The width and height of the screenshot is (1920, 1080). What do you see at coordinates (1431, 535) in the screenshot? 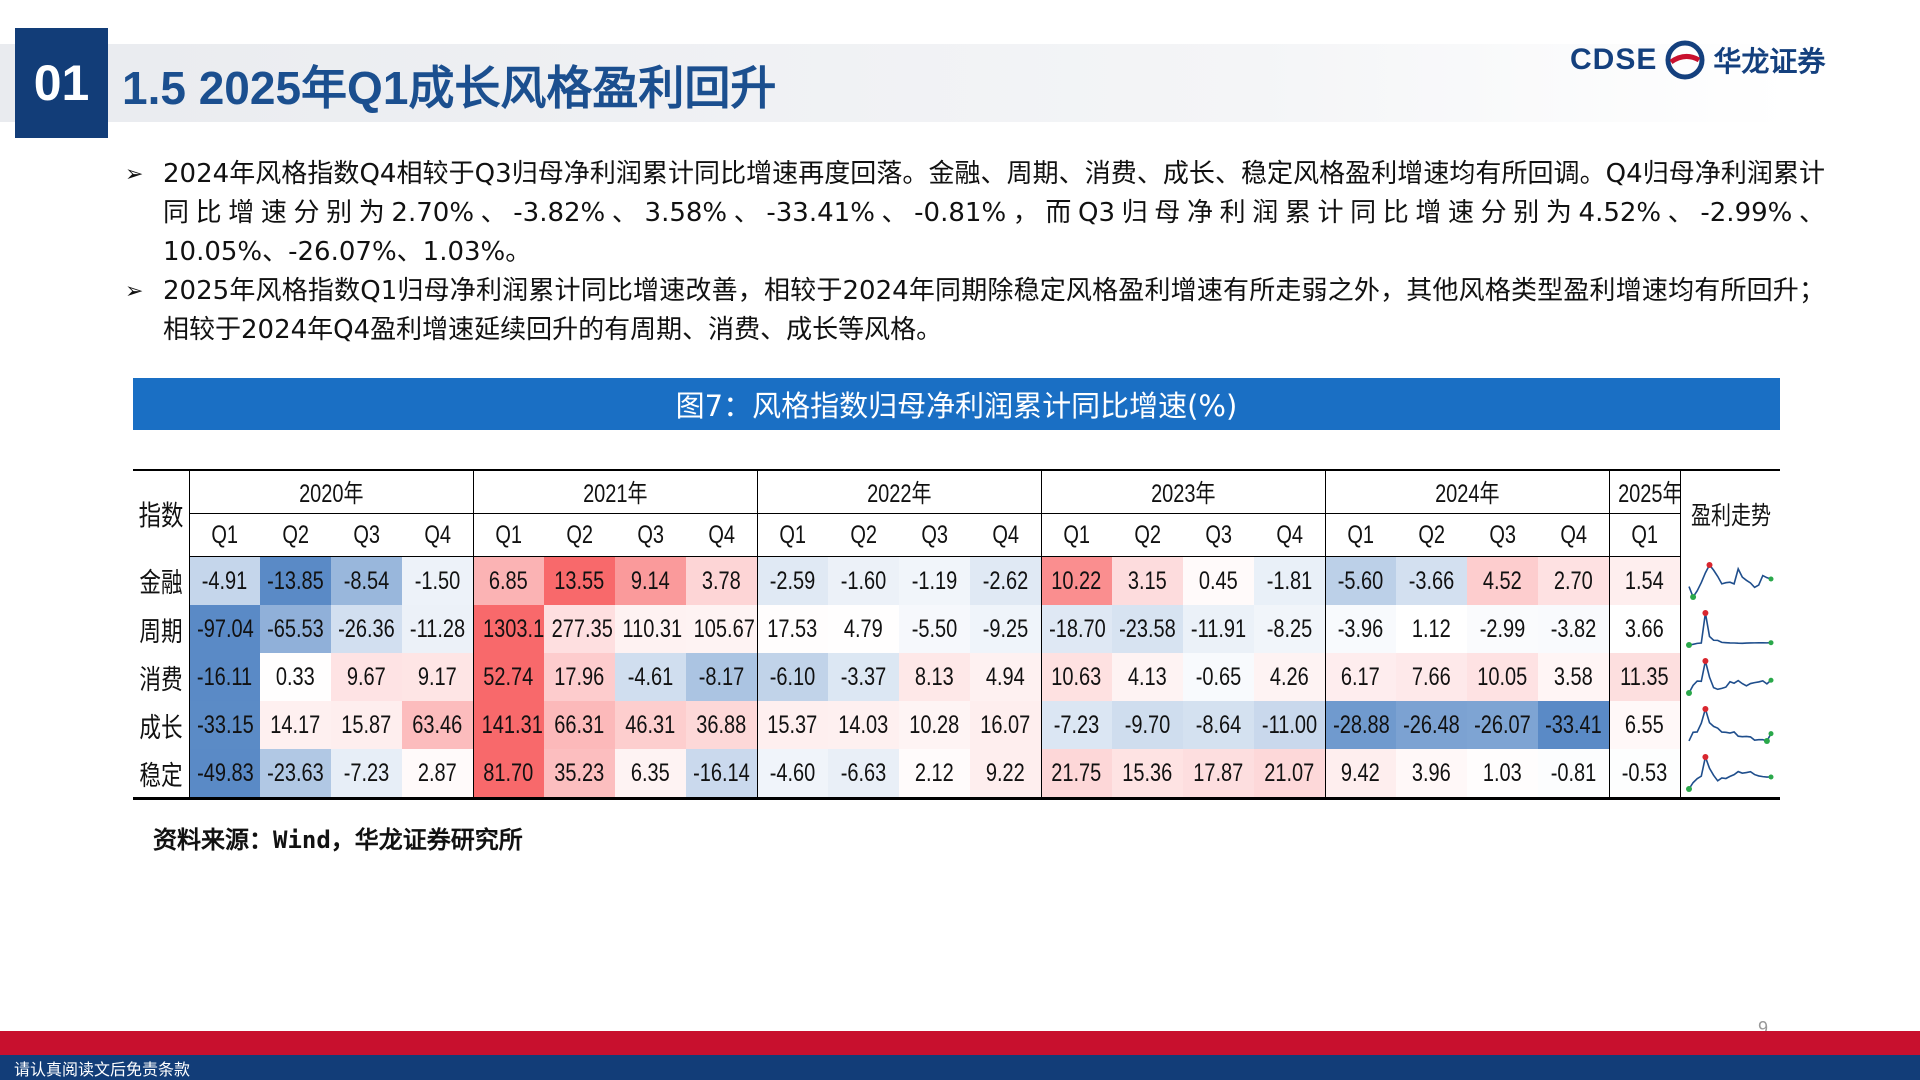
I see `quarter-cell: Q2` at bounding box center [1431, 535].